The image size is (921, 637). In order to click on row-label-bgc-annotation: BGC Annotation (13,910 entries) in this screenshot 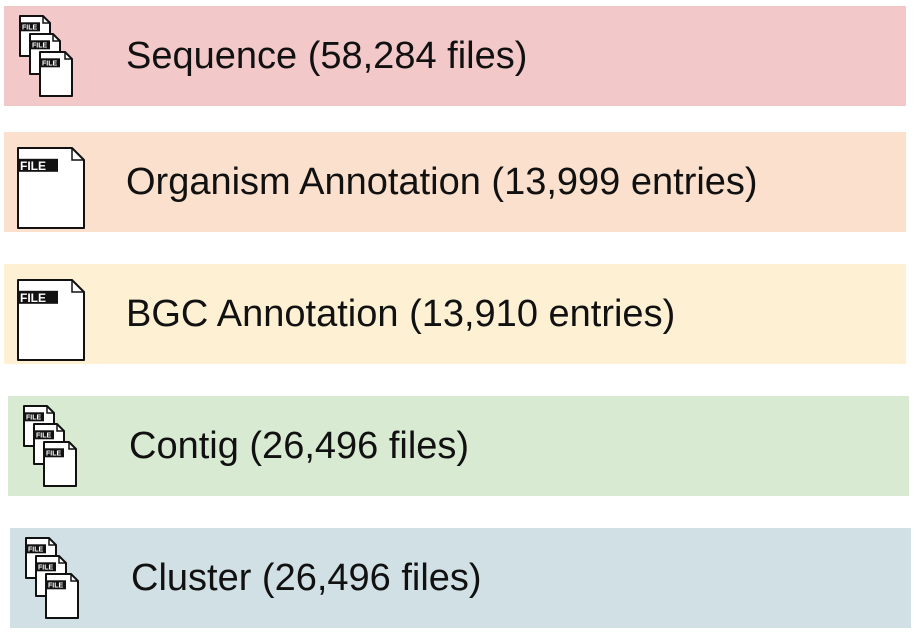, I will do `click(401, 314)`.